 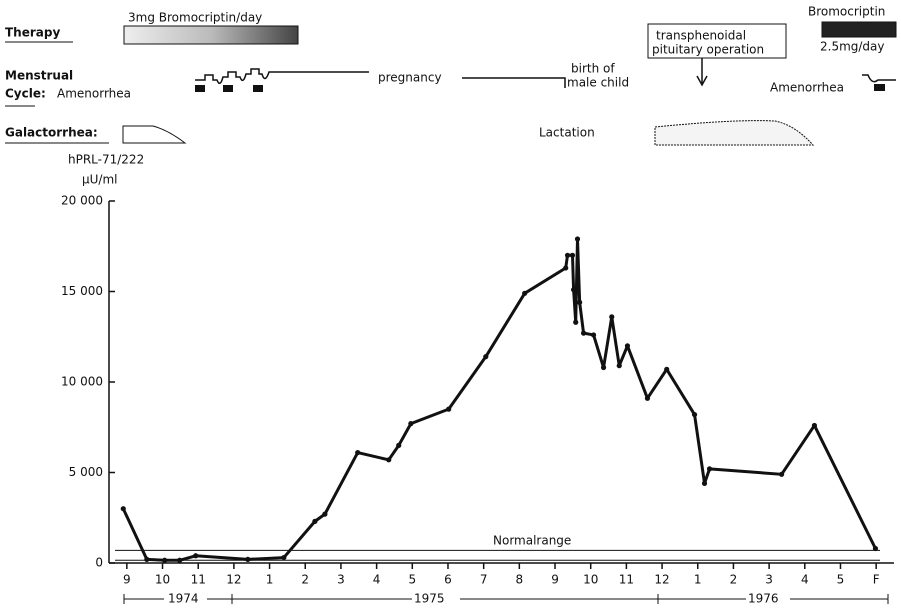 I want to click on annotation: 3mg Bromocriptin/day, so click(x=195, y=18).